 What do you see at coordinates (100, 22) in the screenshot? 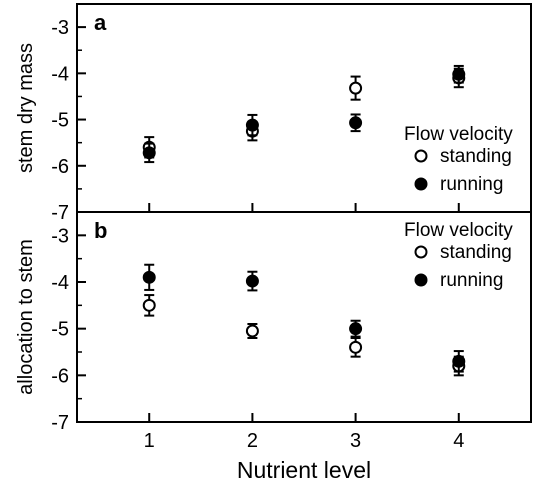
I see `panel-letter: a` at bounding box center [100, 22].